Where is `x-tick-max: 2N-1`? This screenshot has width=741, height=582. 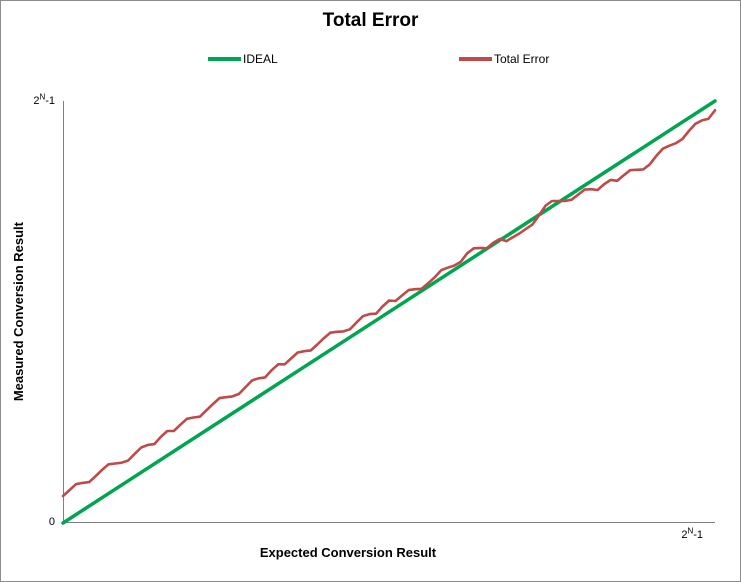 x-tick-max: 2N-1 is located at coordinates (692, 533).